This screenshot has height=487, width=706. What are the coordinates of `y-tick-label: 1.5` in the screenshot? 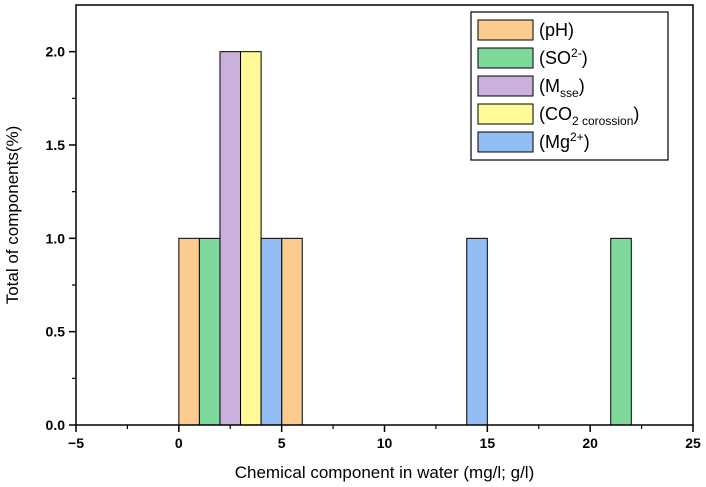 It's located at (56, 145).